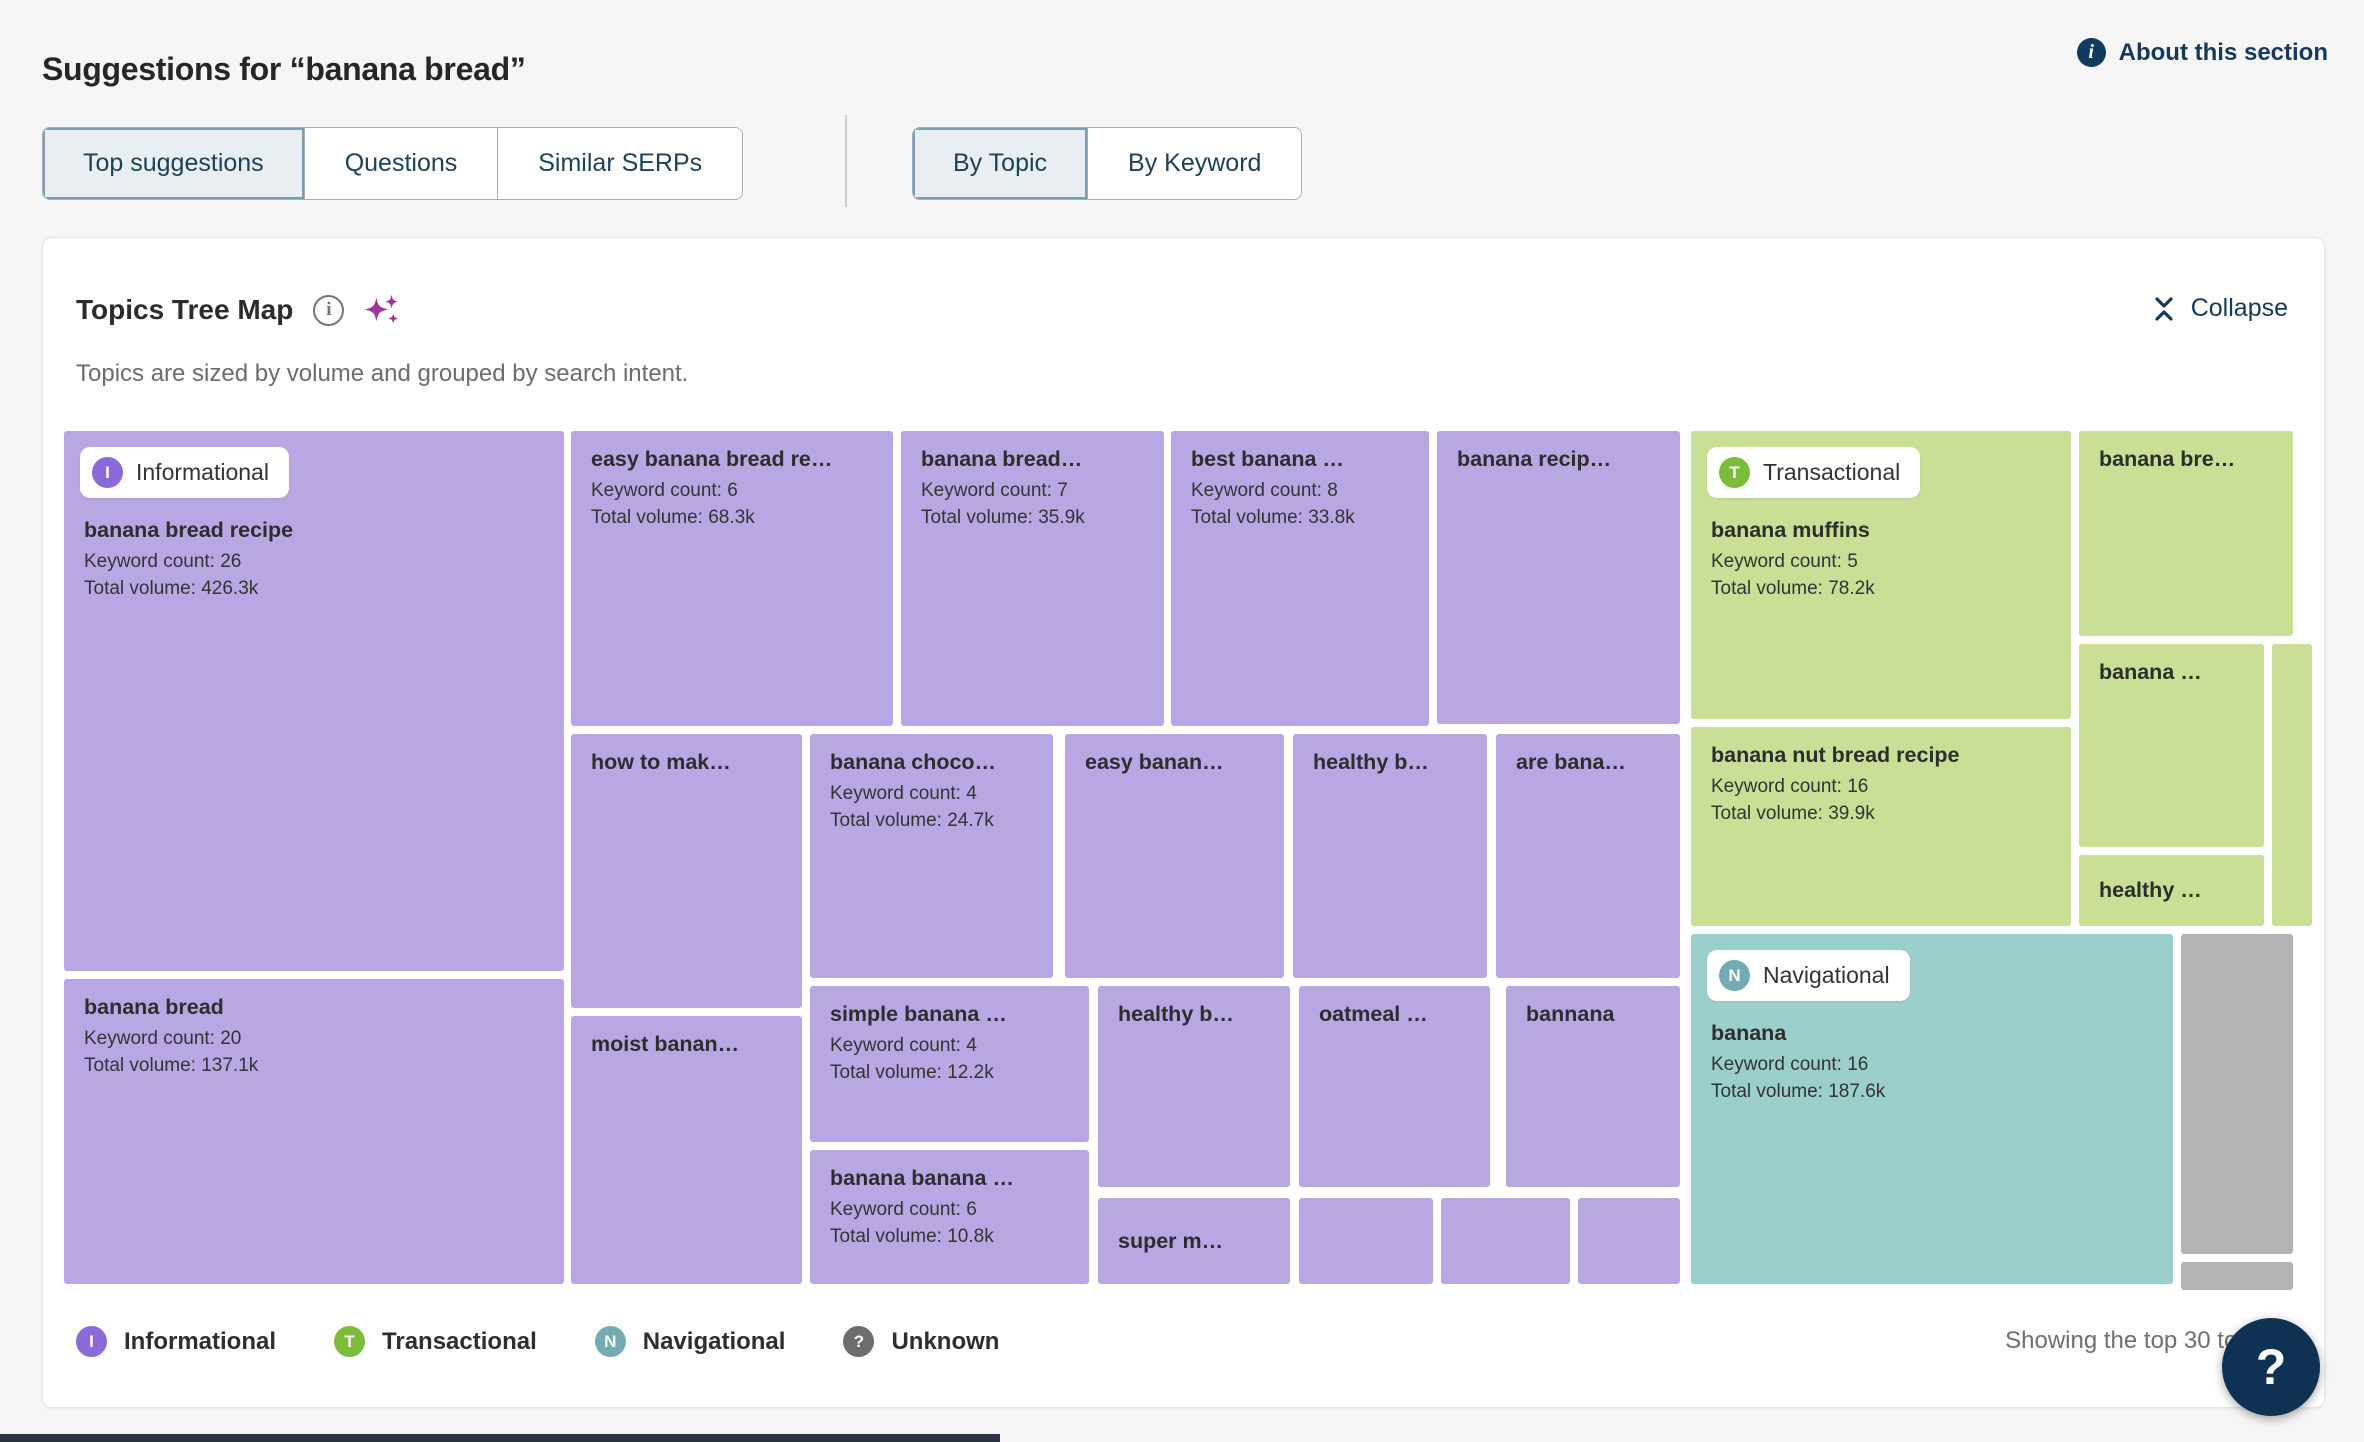  What do you see at coordinates (173, 163) in the screenshot?
I see `tab-top-suggestions: Top suggestions` at bounding box center [173, 163].